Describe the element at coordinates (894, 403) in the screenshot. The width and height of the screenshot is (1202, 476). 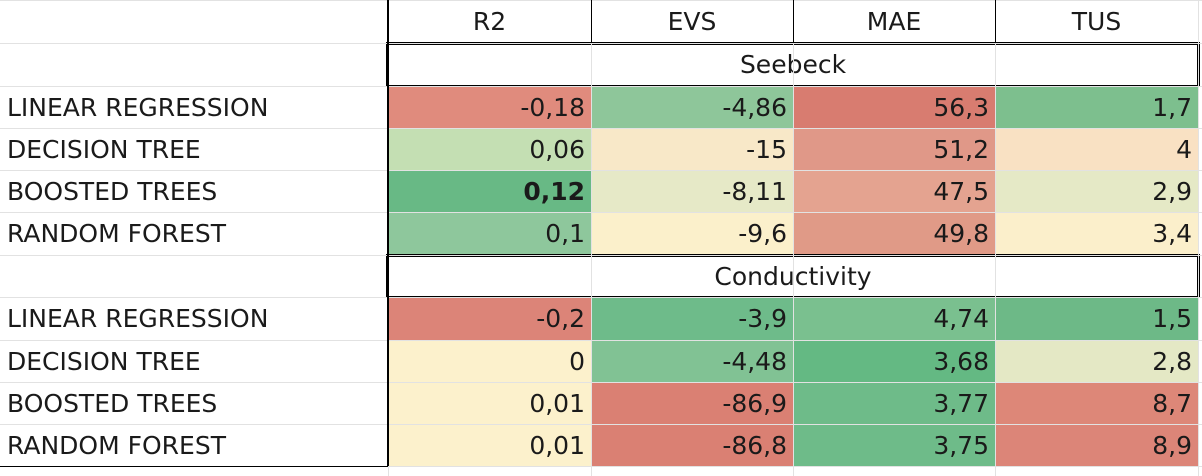
I see `value-cell-mae: 3,77` at that location.